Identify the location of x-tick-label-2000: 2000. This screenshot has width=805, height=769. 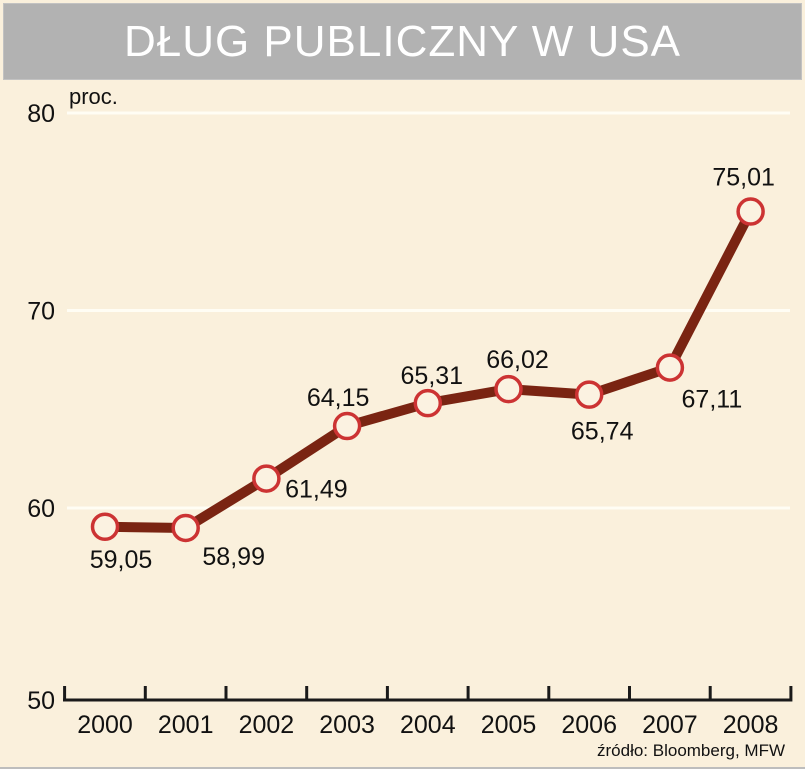
(105, 725).